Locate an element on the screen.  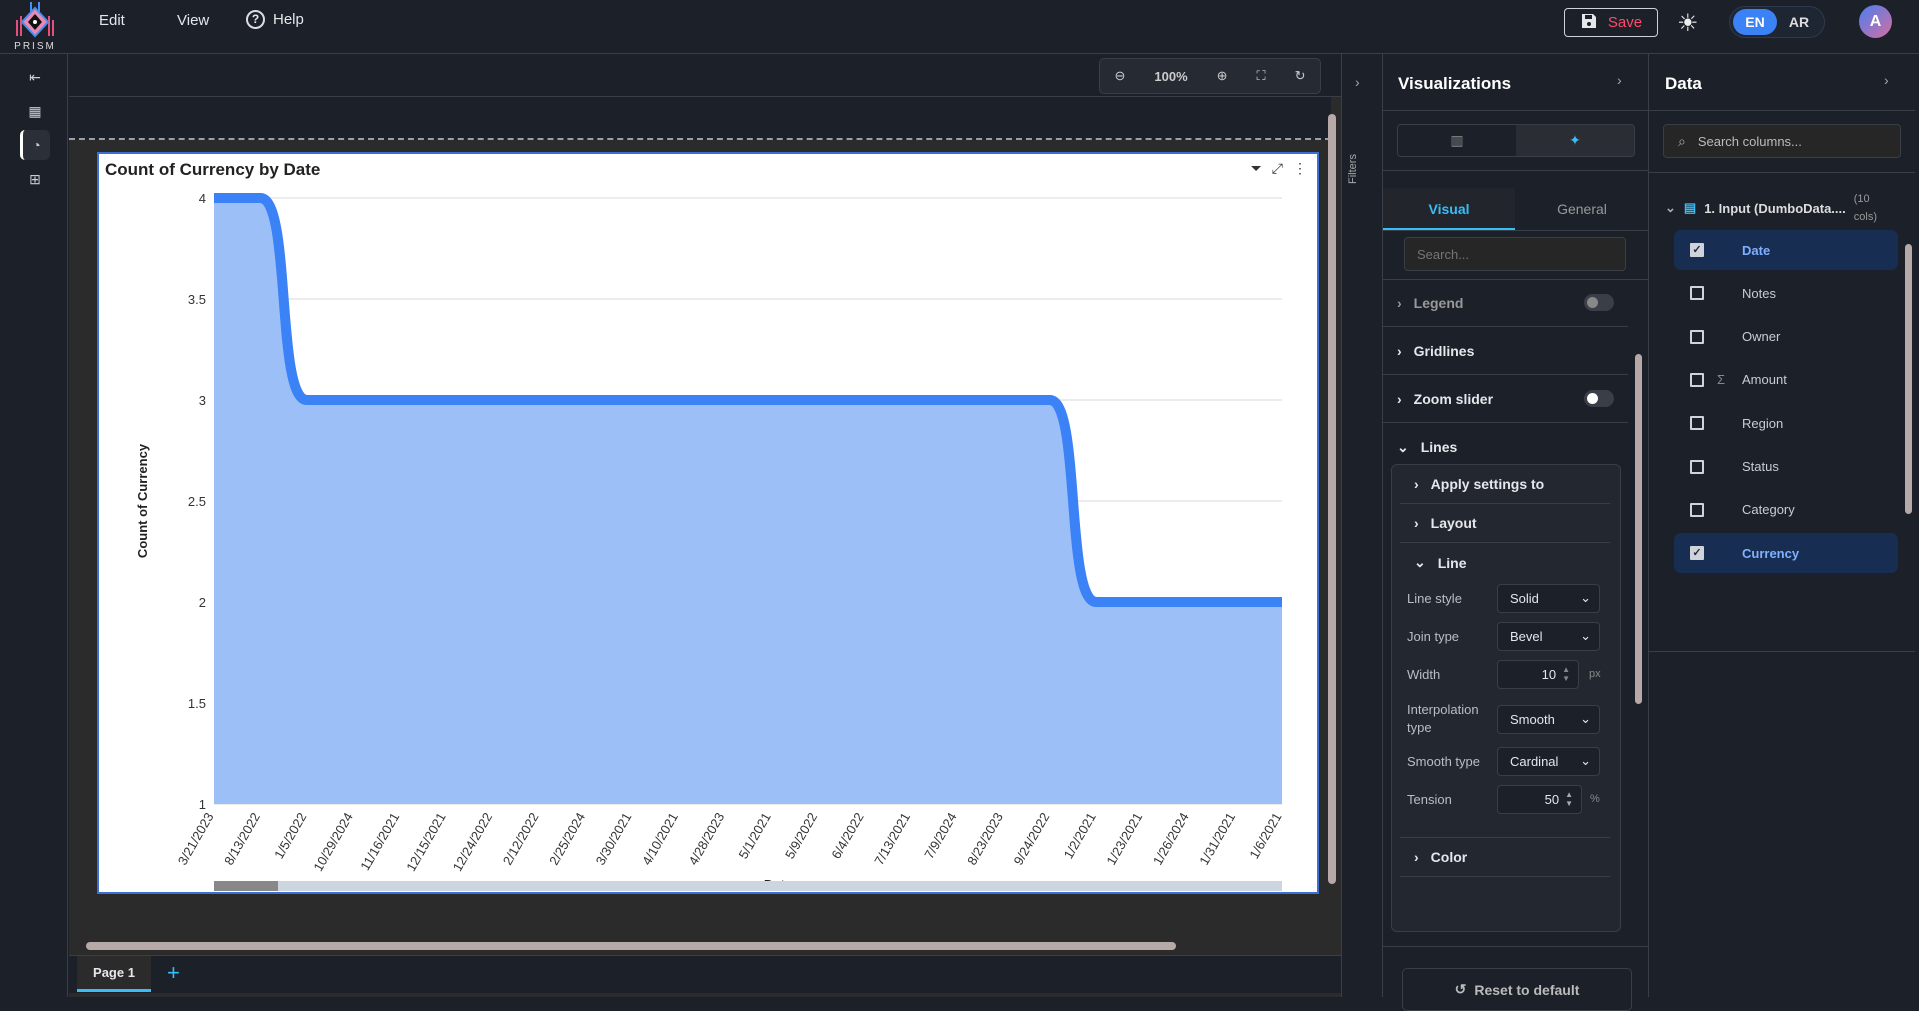
reset-zoom-icon: ↻ is located at coordinates (1300, 75).